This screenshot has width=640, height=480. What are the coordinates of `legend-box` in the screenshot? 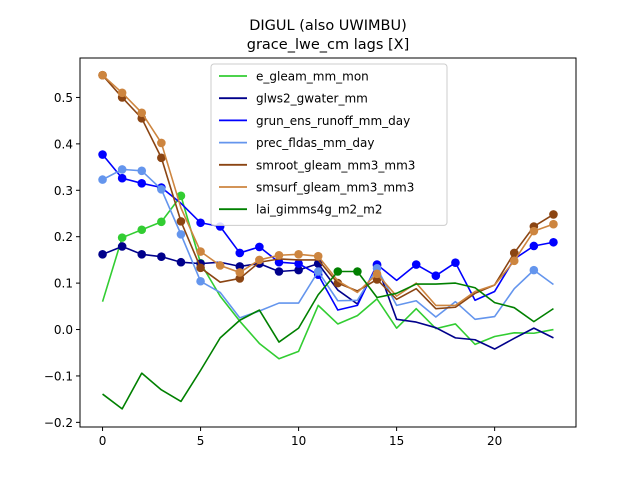 It's located at (329, 144).